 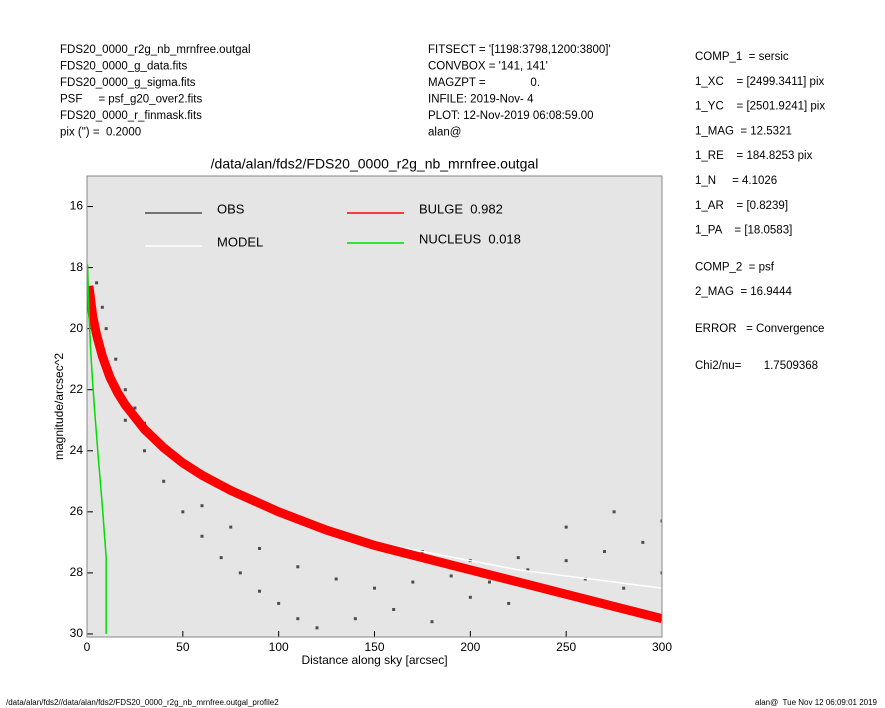 What do you see at coordinates (519, 50) in the screenshot?
I see `header-middle-line: FITSECT = '[1198:3798,1200:3800]'` at bounding box center [519, 50].